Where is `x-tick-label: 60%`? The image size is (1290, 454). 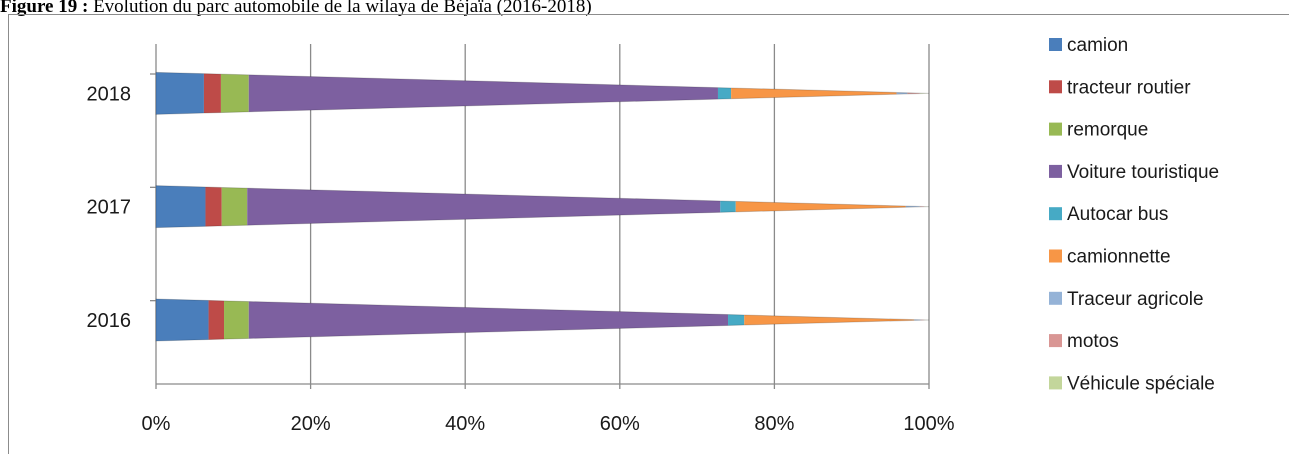 x-tick-label: 60% is located at coordinates (620, 424).